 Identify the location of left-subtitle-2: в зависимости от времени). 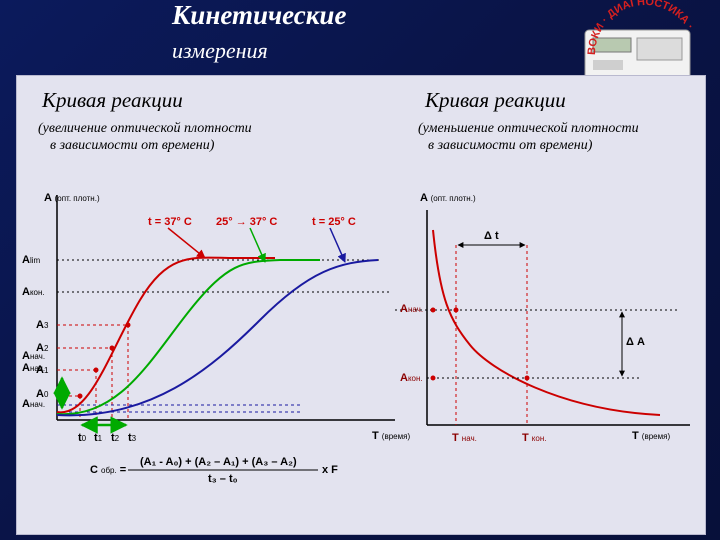
(132, 145).